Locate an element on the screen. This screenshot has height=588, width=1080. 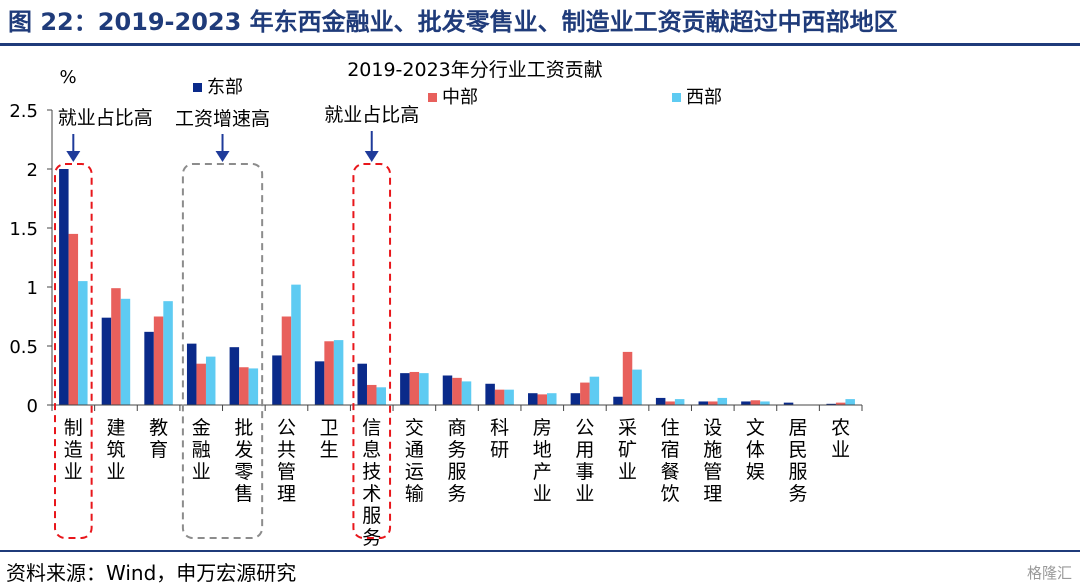
x-tick-label: 信息技术服务 is located at coordinates (371, 483).